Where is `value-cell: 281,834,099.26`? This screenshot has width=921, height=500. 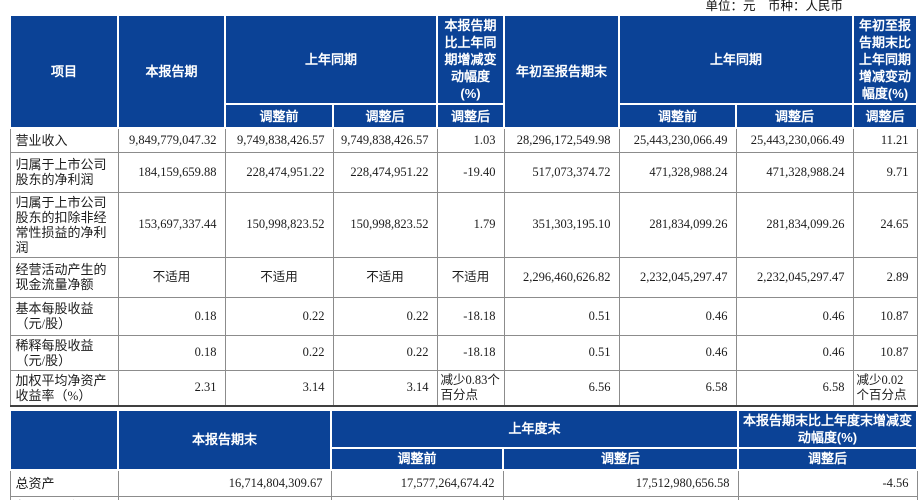 value-cell: 281,834,099.26 is located at coordinates (794, 224).